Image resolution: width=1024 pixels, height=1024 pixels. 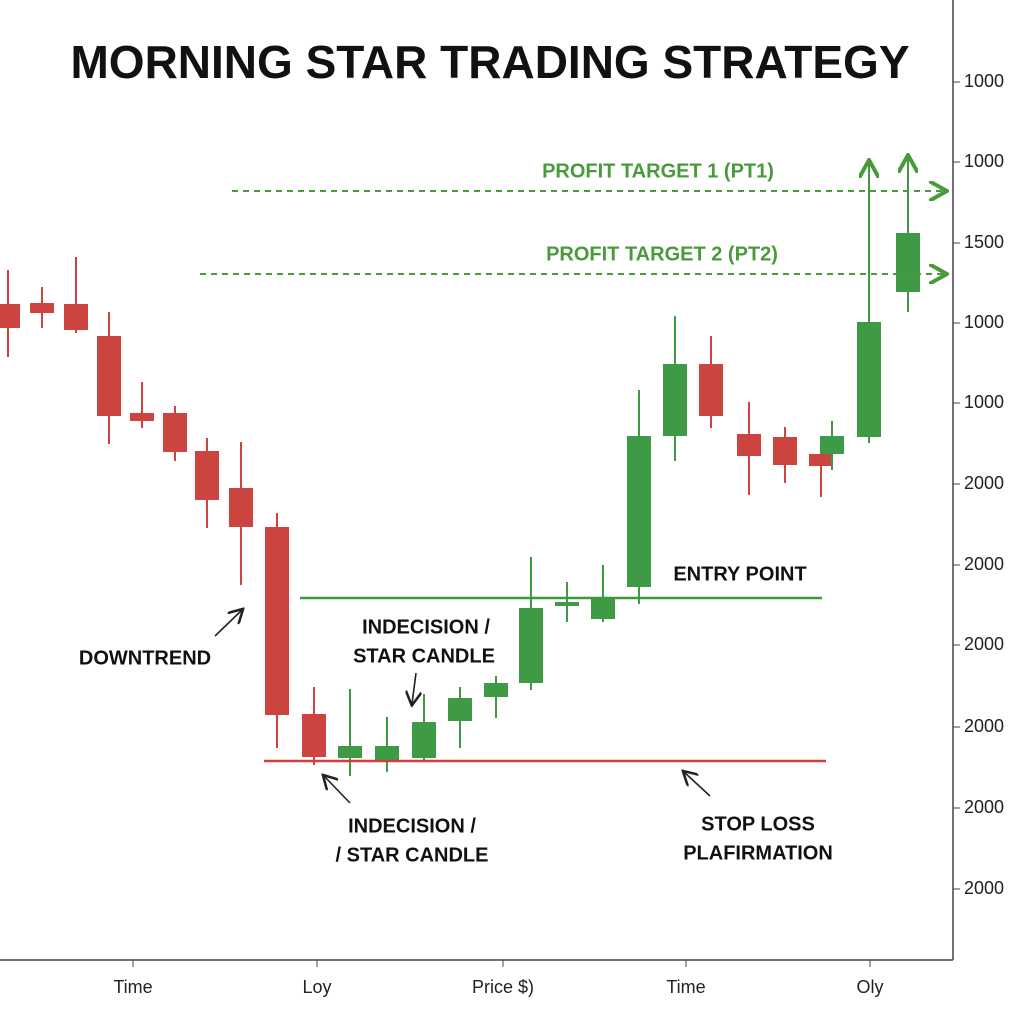 I want to click on indecision-upper-2: STAR CANDLE, so click(x=424, y=656).